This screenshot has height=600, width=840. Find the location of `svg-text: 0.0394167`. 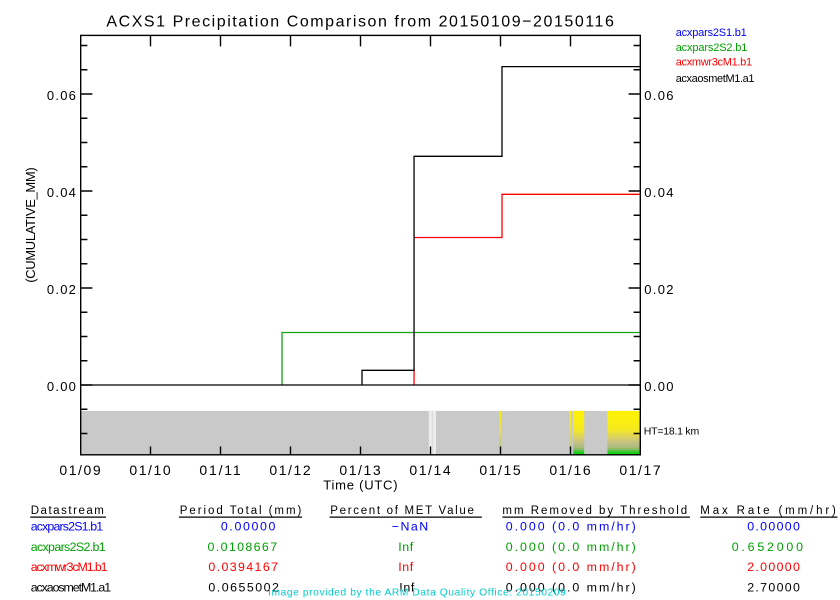

svg-text: 0.0394167 is located at coordinates (243, 567).